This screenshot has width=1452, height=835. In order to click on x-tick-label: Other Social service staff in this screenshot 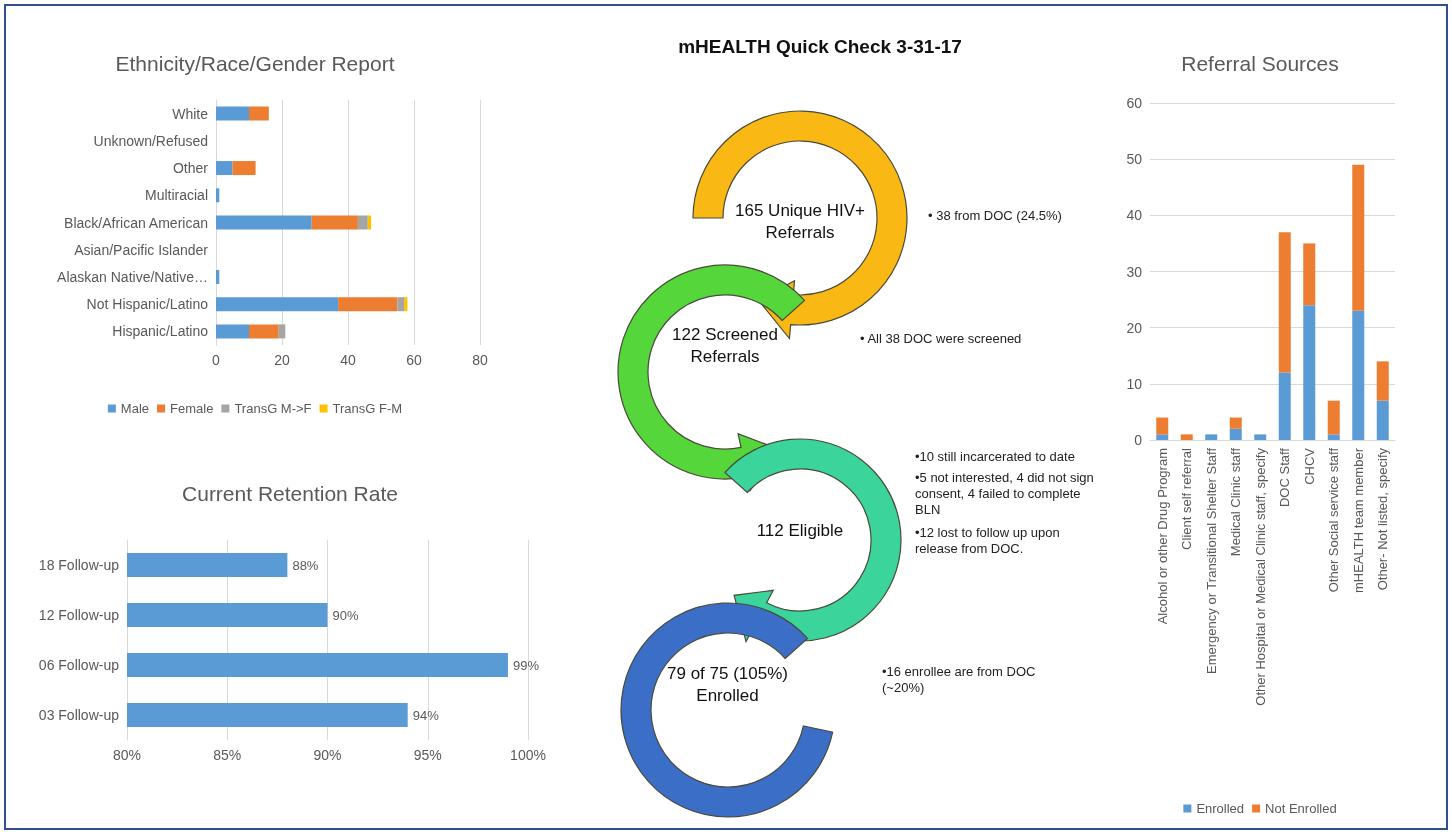, I will do `click(1334, 520)`.